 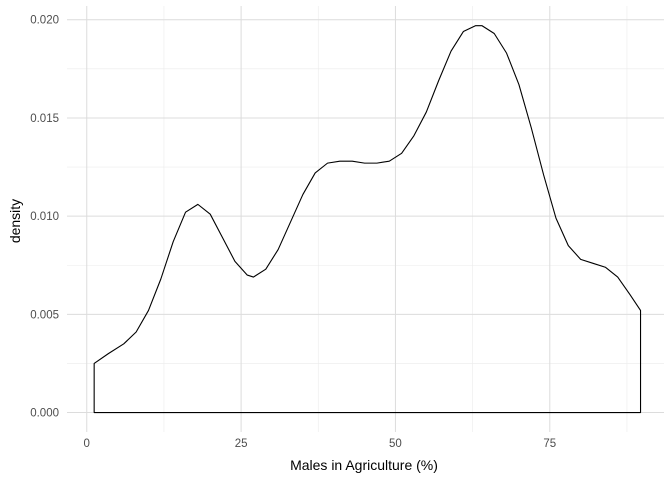 I want to click on y-axis-title: density, so click(x=15, y=221).